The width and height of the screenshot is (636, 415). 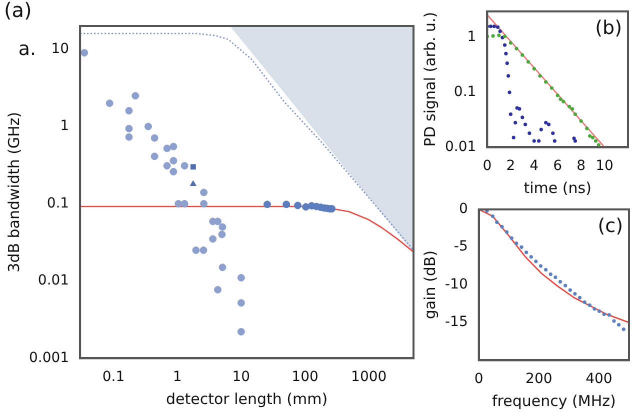 What do you see at coordinates (599, 379) in the screenshot?
I see `x-tick-label: 400` at bounding box center [599, 379].